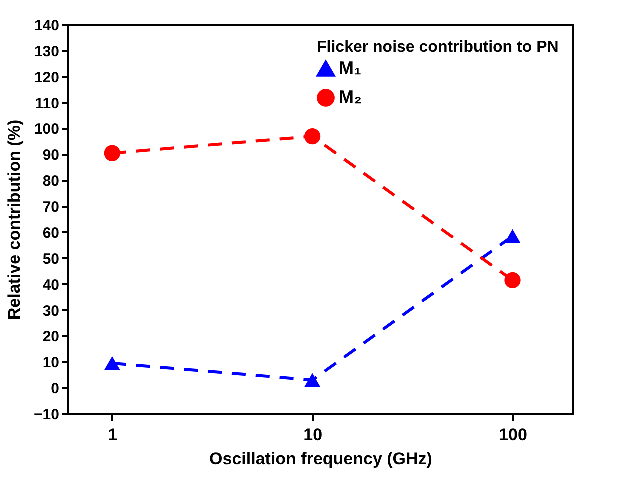  Describe the element at coordinates (51, 259) in the screenshot. I see `y-tick-label: 50` at that location.